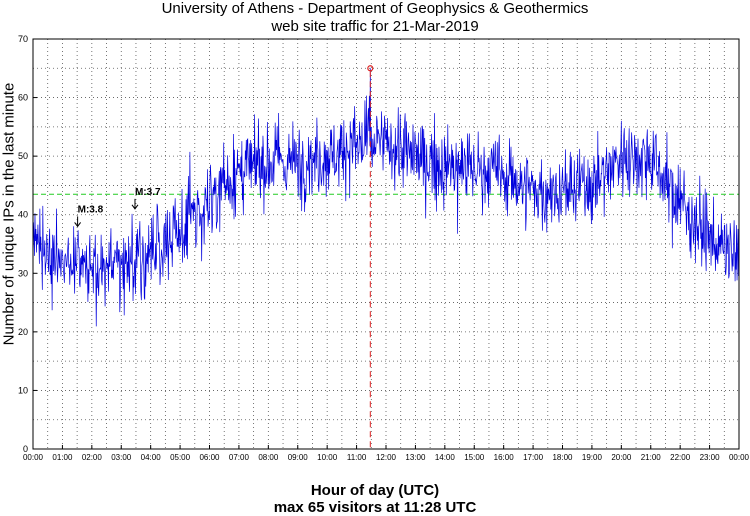 Image resolution: width=750 pixels, height=516 pixels. I want to click on max-marker-circle, so click(370, 68).